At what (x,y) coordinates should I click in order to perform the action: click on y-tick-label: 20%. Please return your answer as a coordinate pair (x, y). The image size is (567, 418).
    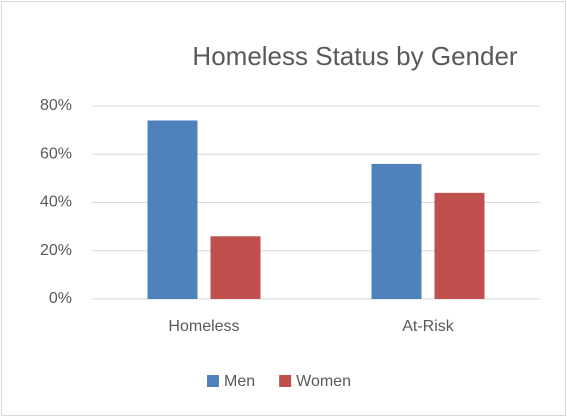
    Looking at the image, I should click on (56, 250).